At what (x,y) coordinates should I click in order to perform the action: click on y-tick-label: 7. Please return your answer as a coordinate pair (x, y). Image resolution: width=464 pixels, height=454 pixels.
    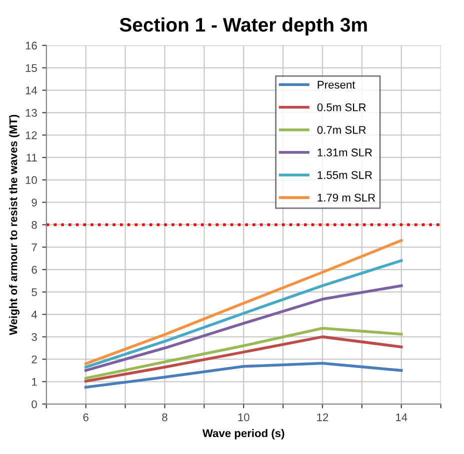
    Looking at the image, I should click on (34, 248).